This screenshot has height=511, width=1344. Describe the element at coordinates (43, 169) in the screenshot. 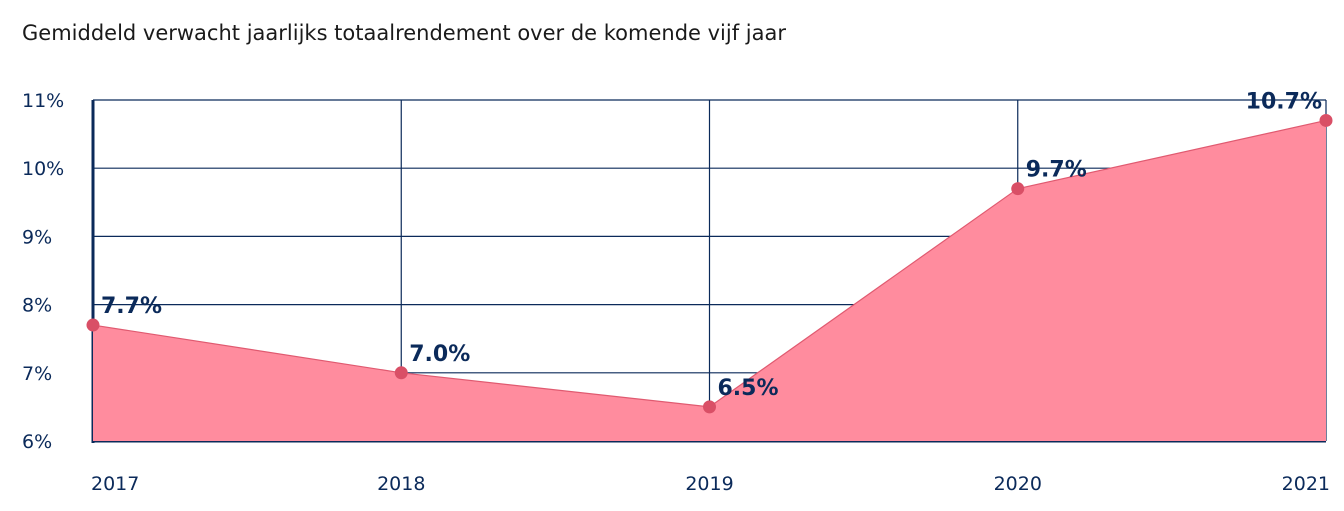

I see `y-tick-label: 10%` at that location.